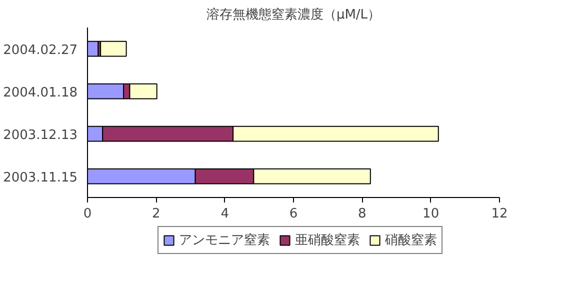  Describe the element at coordinates (40, 178) in the screenshot. I see `y-tick-label: 2003.11.15` at that location.